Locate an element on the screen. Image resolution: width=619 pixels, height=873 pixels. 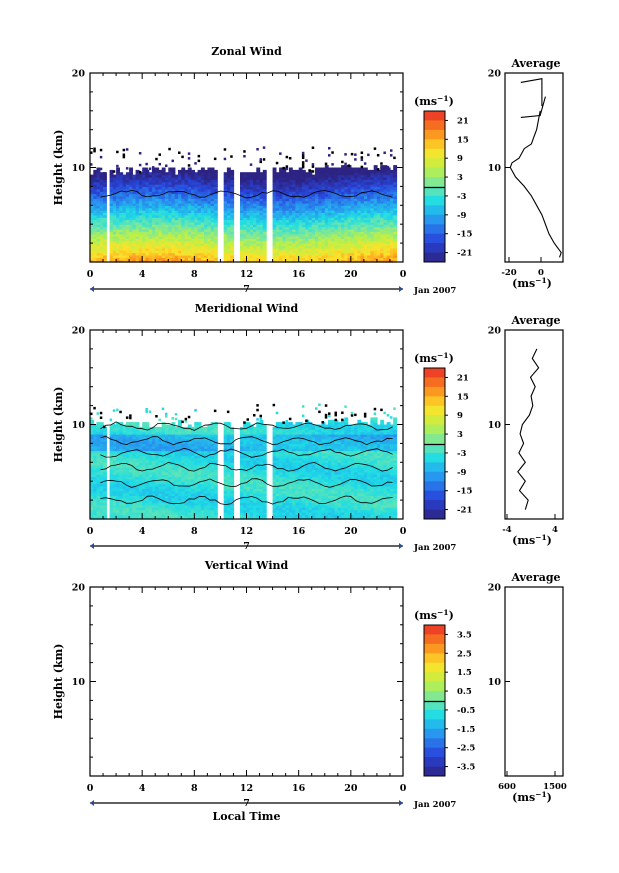
heatmap-speck is located at coordinates (394, 158).